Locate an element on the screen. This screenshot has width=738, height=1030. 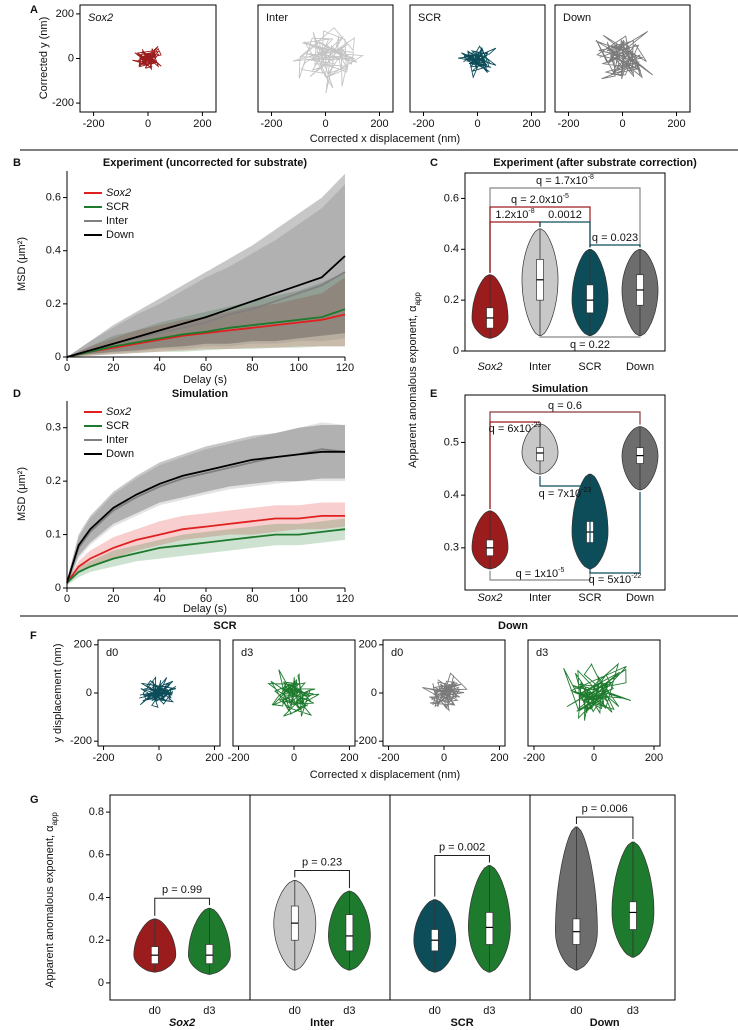
annotation: q = 7x10-23 is located at coordinates (565, 493).